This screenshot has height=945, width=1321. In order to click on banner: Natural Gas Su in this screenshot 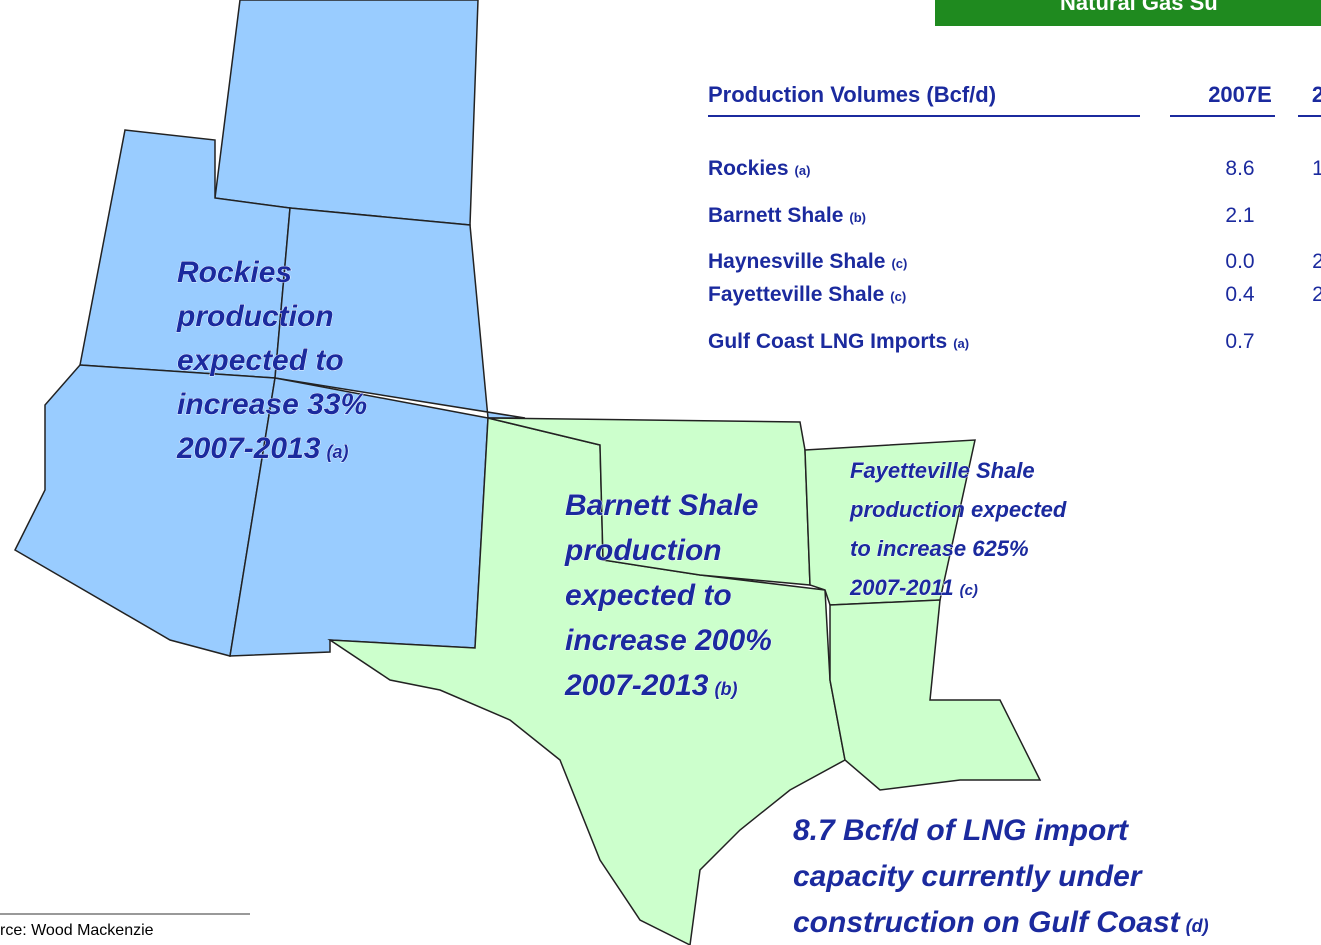, I will do `click(1139, 7)`.